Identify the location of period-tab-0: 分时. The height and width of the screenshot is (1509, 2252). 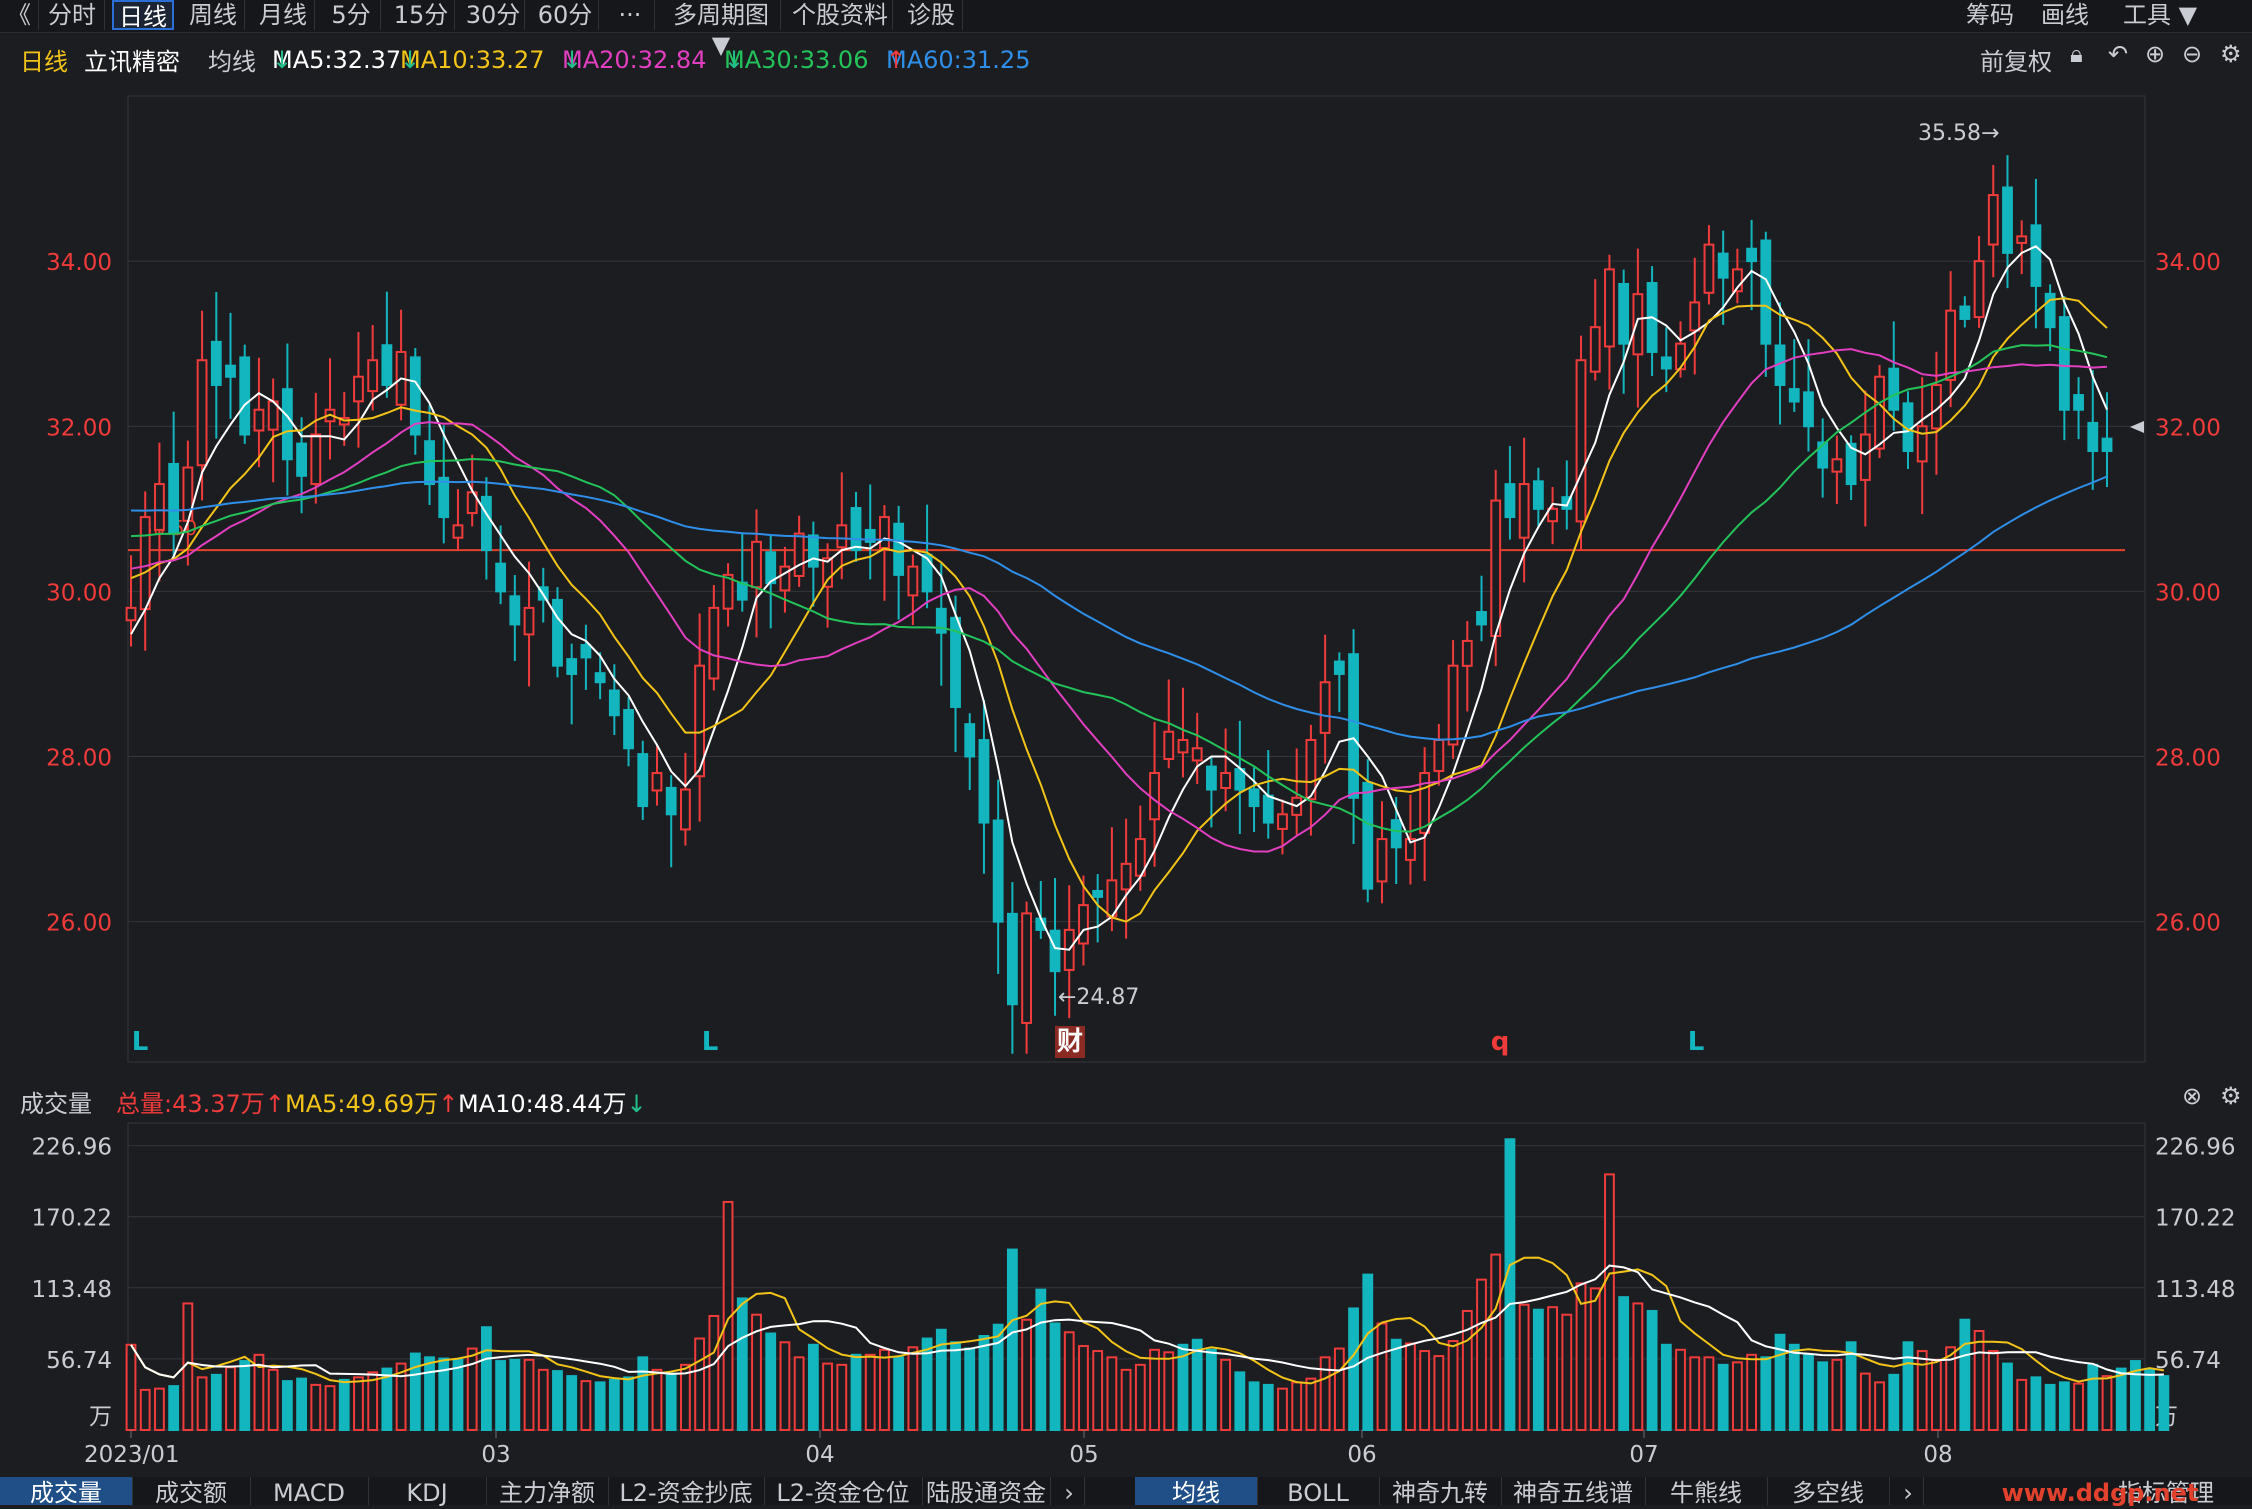
(72, 15).